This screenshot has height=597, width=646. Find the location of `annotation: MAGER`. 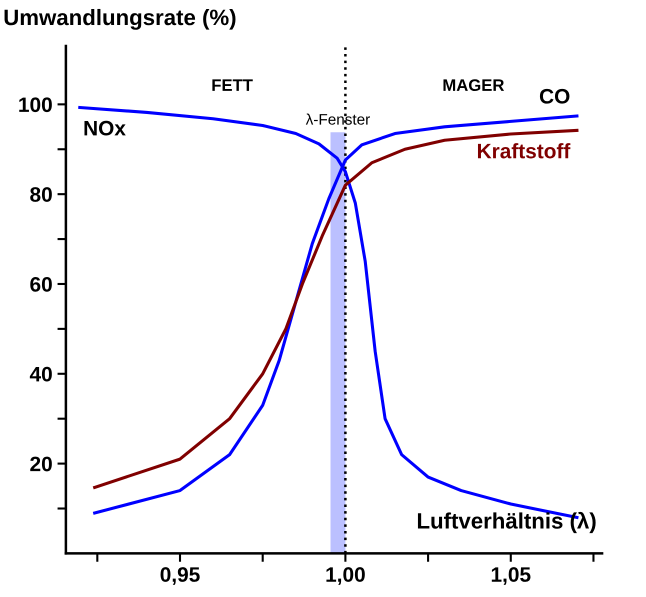

annotation: MAGER is located at coordinates (473, 85).